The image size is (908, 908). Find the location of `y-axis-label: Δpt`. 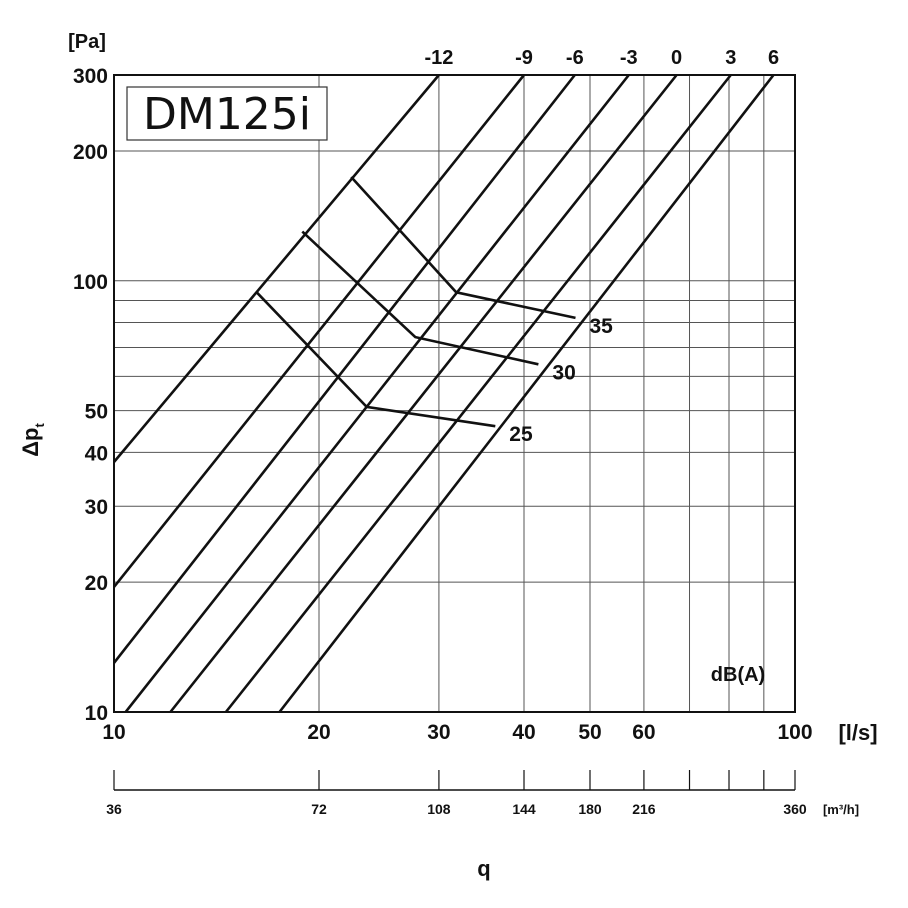

y-axis-label: Δpt is located at coordinates (32, 440).